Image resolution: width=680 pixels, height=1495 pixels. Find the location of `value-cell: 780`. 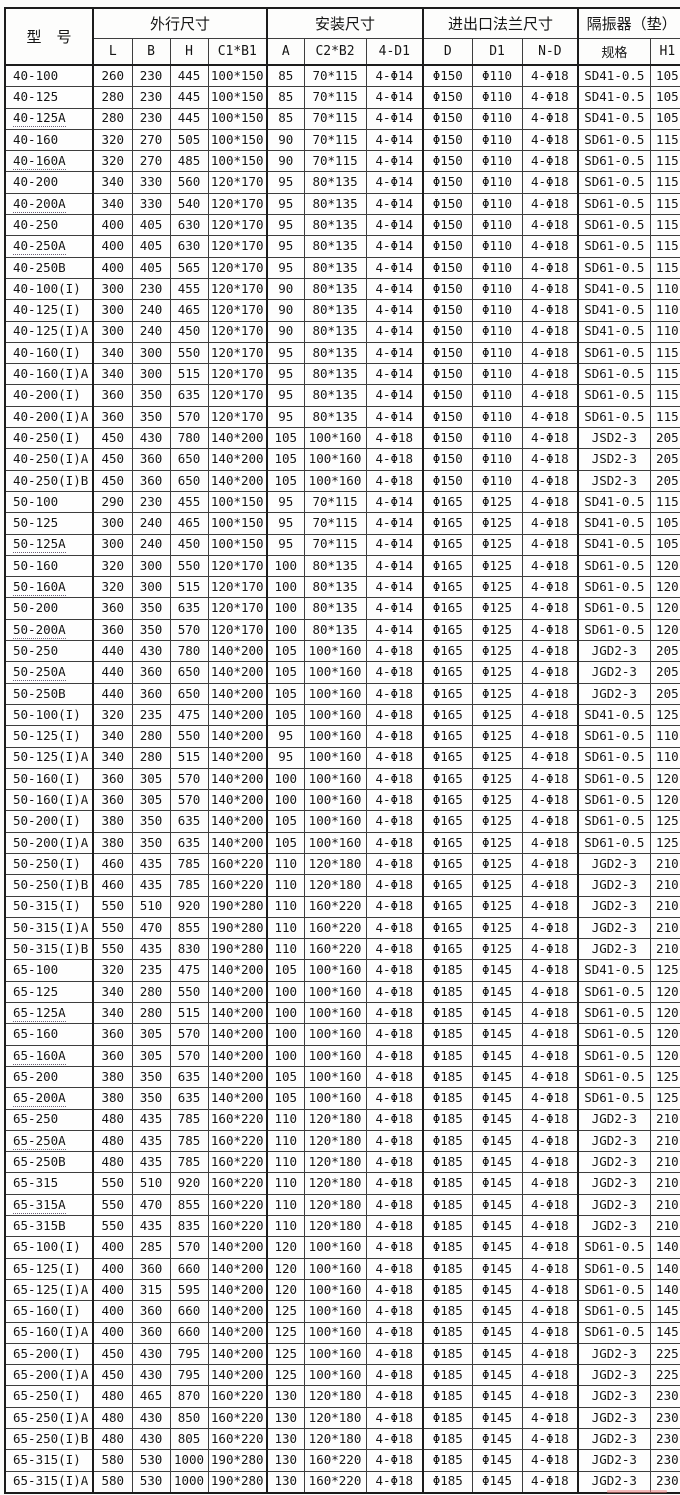

value-cell: 780 is located at coordinates (189, 651).